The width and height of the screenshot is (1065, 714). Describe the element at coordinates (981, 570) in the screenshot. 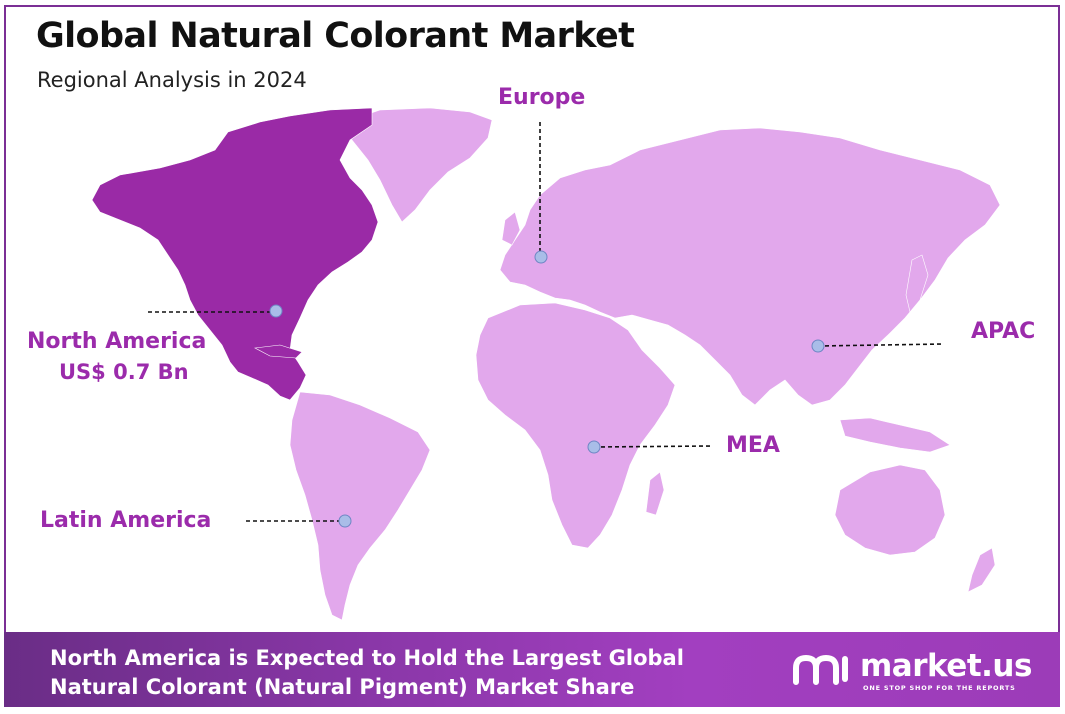

I see `new-zealand-shape` at that location.